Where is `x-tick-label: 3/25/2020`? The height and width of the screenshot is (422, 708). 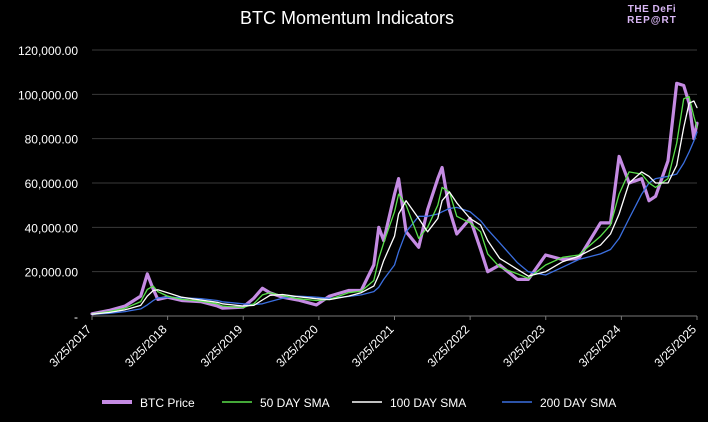
x-tick-label: 3/25/2020 is located at coordinates (297, 346).